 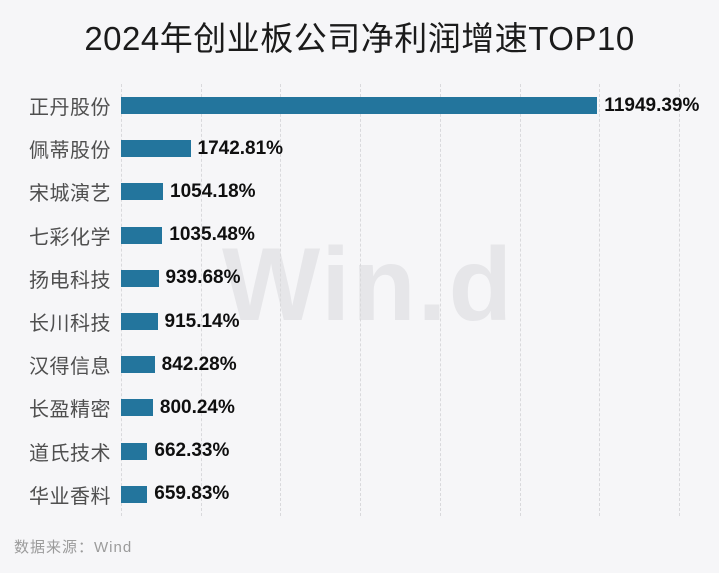 I want to click on chart-row: 正丹股份 11949.39%, so click(x=359, y=105).